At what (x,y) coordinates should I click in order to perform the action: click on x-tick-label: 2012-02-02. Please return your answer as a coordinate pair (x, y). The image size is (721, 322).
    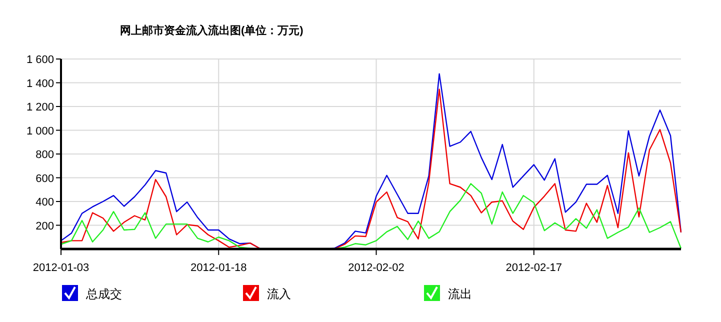
    Looking at the image, I should click on (376, 268).